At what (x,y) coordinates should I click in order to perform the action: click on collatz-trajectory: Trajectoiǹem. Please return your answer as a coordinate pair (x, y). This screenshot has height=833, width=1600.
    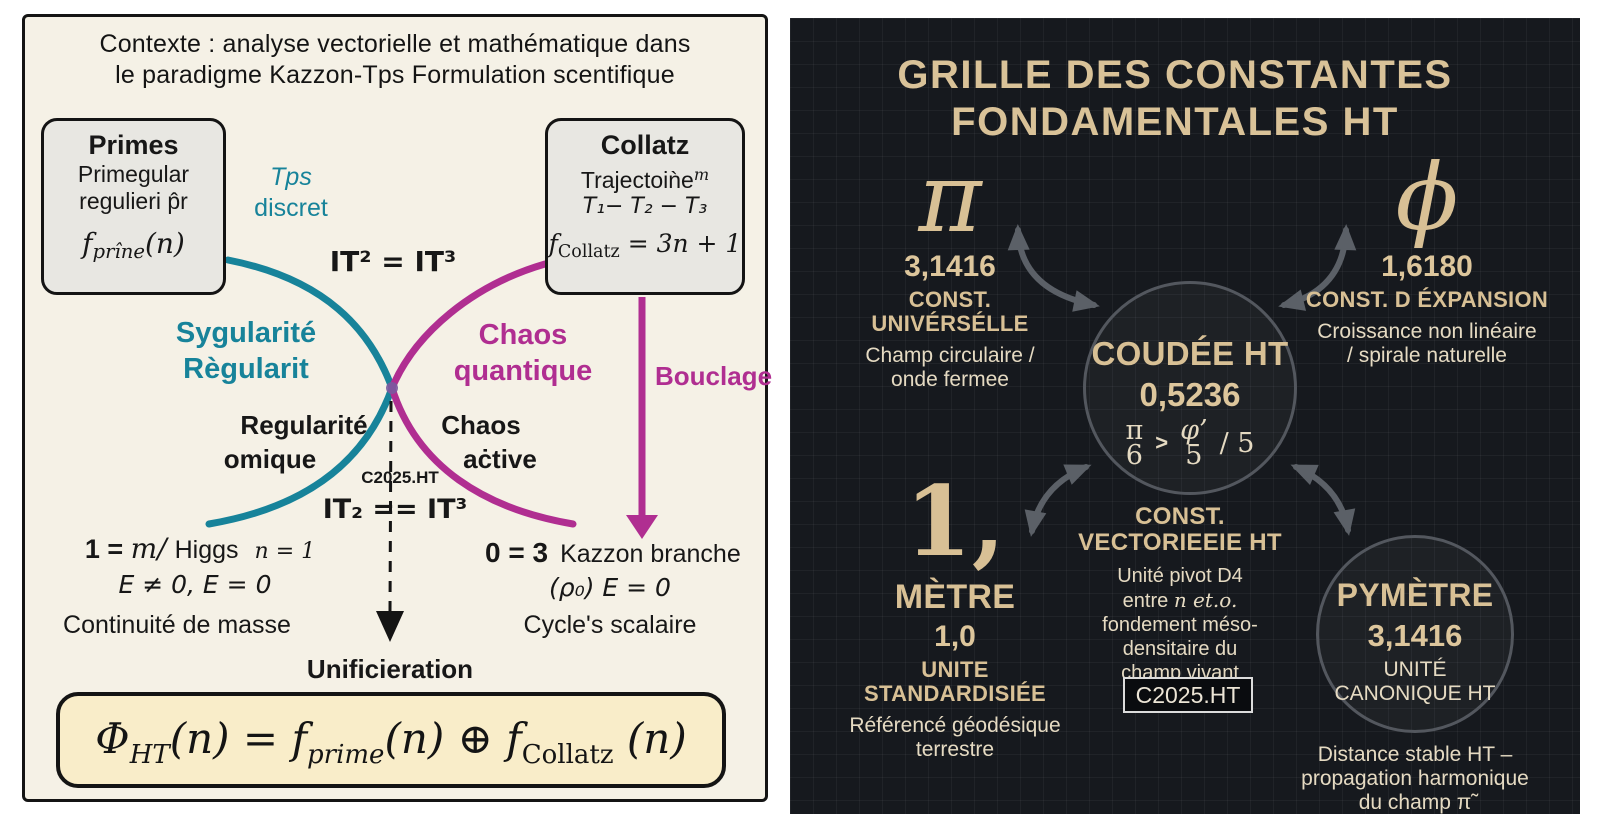
    Looking at the image, I should click on (645, 177).